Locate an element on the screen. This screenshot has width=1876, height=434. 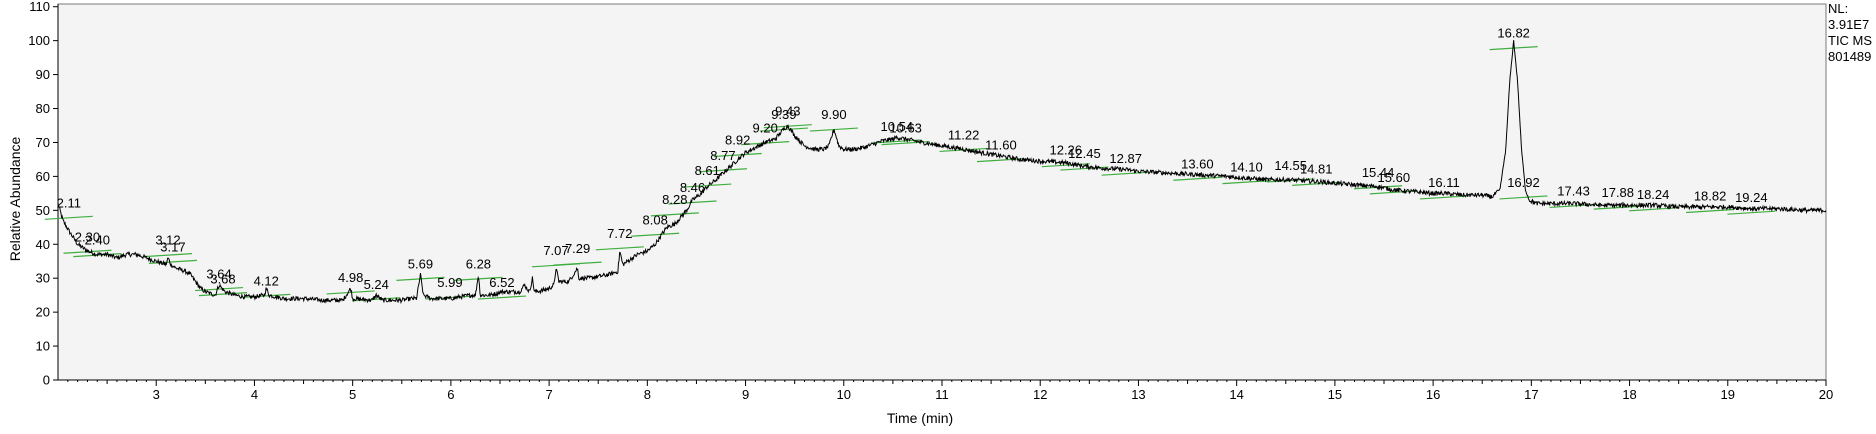
x-tick-label: 20 is located at coordinates (1826, 394).